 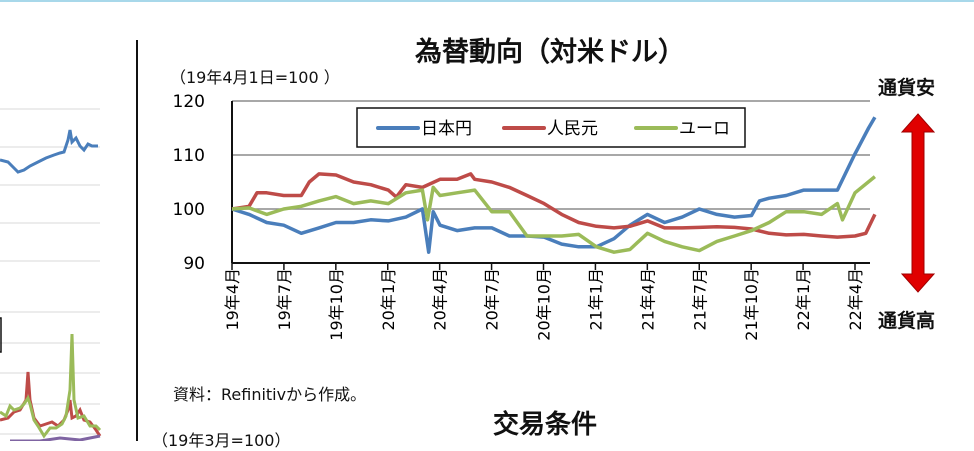 What do you see at coordinates (572, 129) in the screenshot?
I see `legend-label: 人民元` at bounding box center [572, 129].